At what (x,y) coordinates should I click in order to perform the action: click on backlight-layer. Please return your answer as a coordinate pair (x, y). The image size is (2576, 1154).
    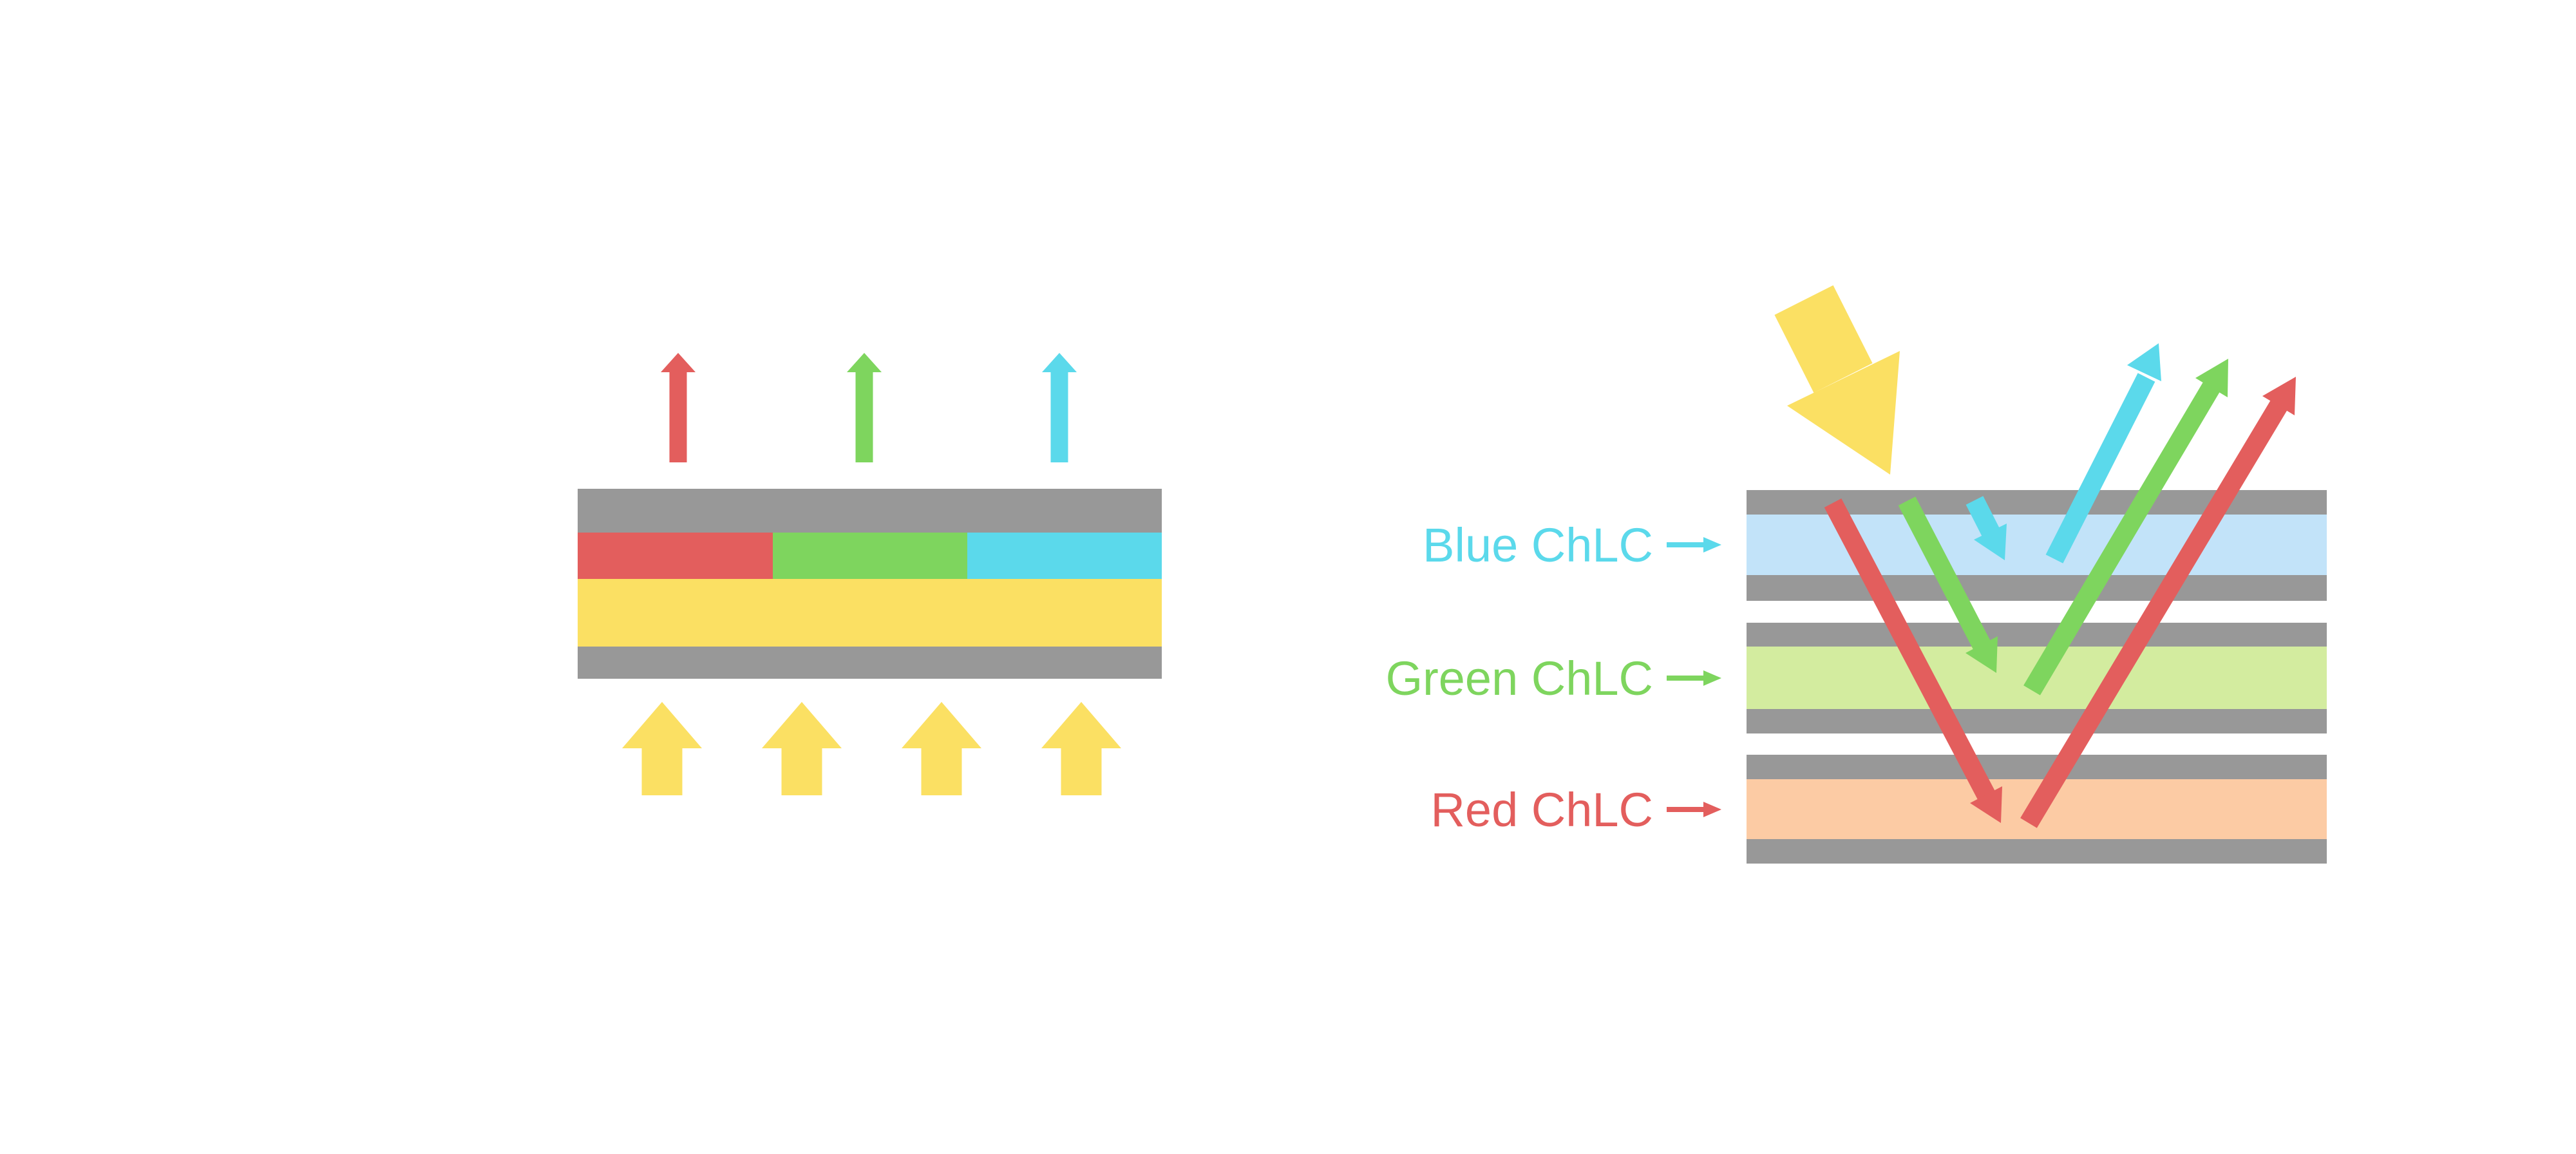
    Looking at the image, I should click on (870, 613).